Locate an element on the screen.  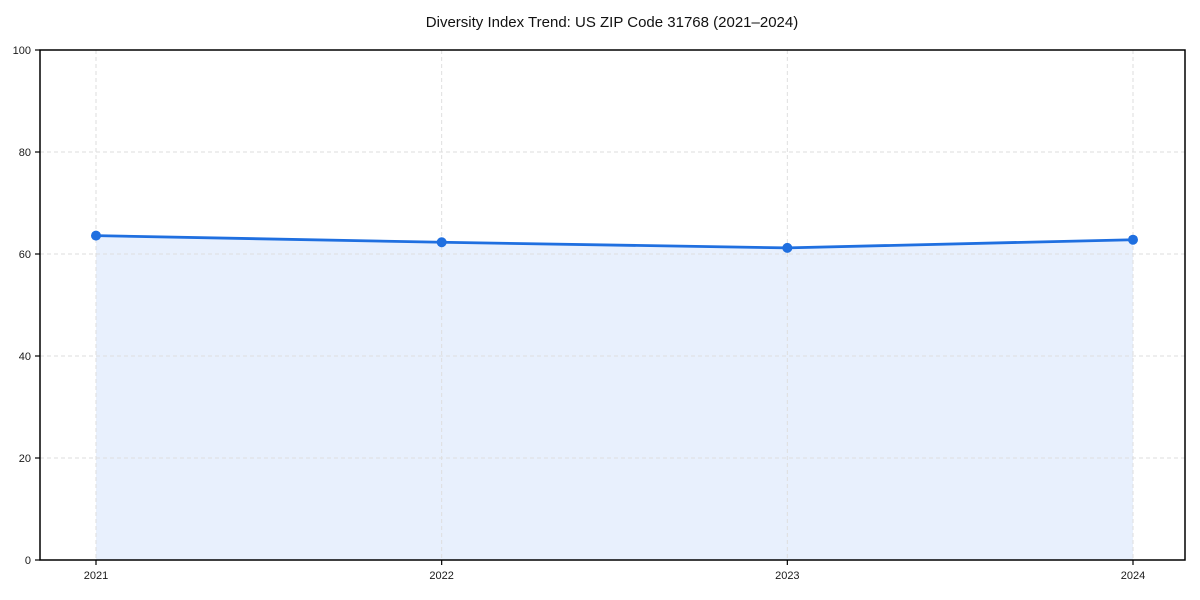
data-point-2024 is located at coordinates (1133, 239).